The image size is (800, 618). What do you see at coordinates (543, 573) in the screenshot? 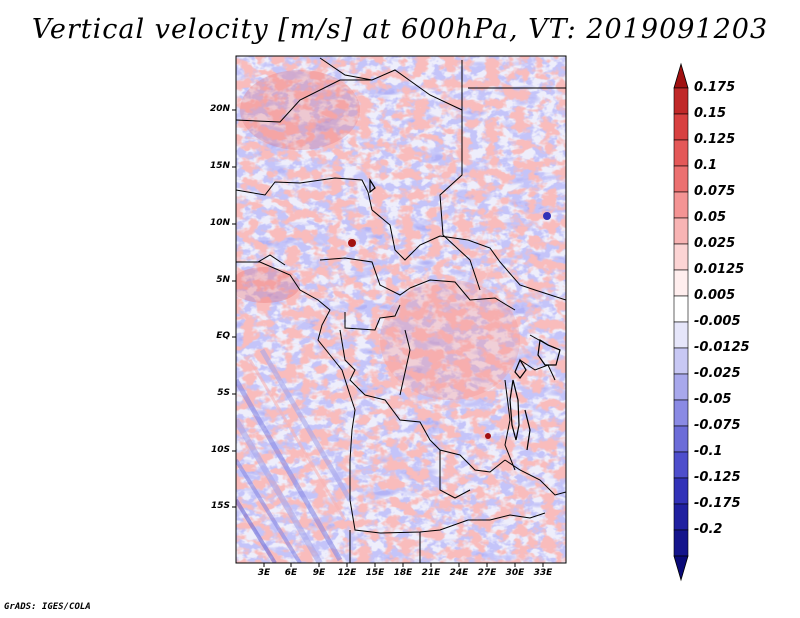
I see `lon-label-33e: 33E` at bounding box center [543, 573].